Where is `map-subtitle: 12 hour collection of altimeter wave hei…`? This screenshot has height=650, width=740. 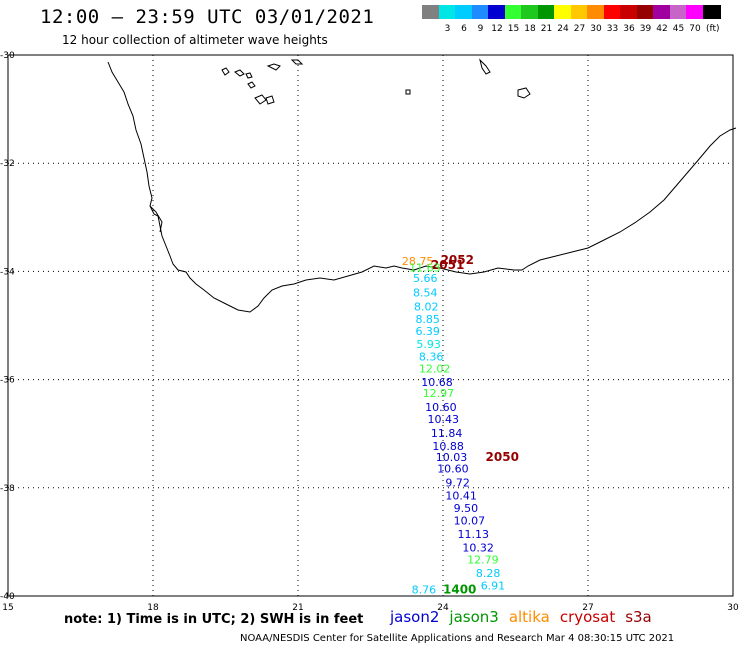 map-subtitle: 12 hour collection of altimeter wave hei… is located at coordinates (195, 40).